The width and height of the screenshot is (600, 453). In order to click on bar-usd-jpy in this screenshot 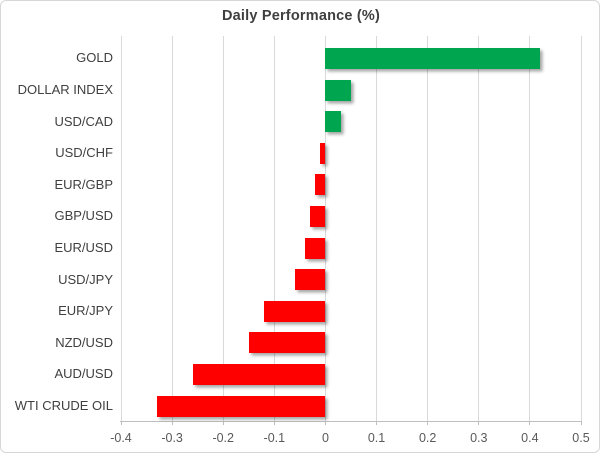, I will do `click(310, 280)`.